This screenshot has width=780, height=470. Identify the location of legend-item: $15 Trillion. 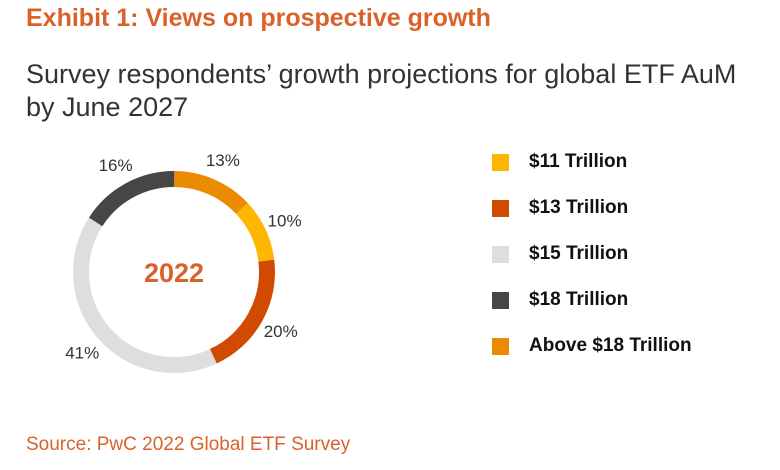
(592, 254).